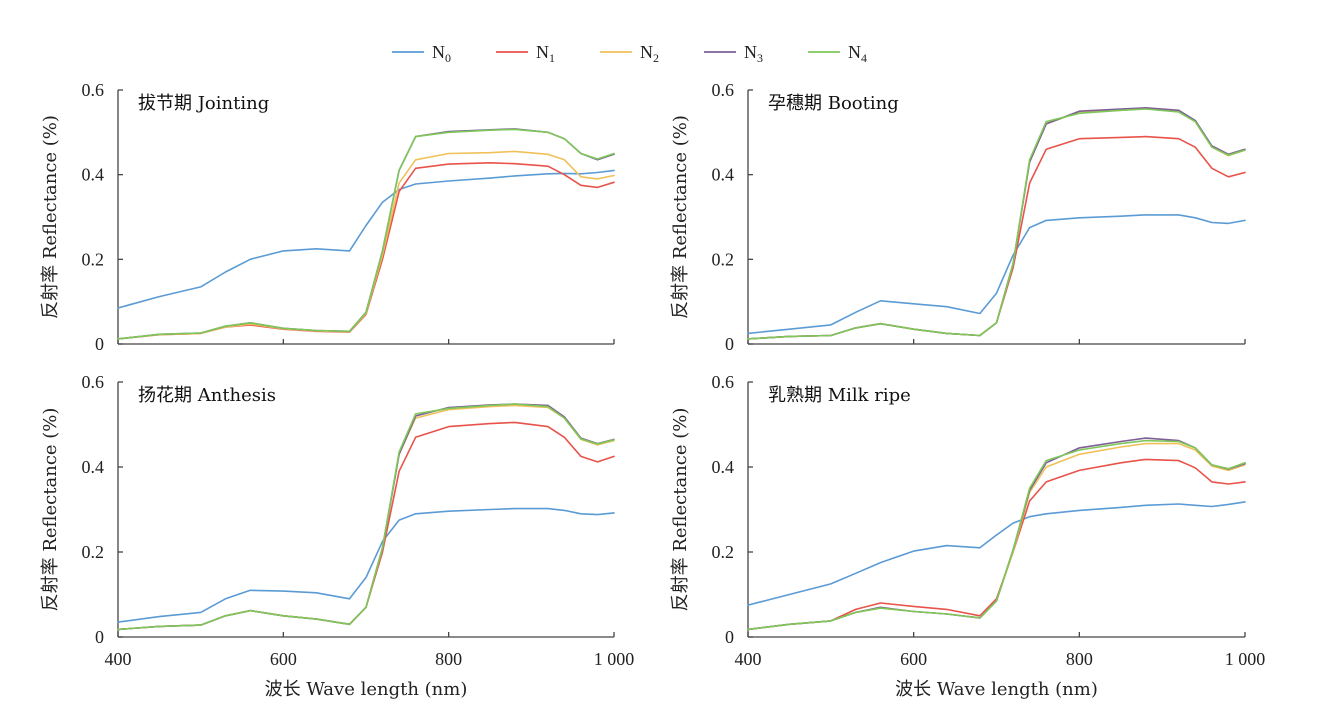 This screenshot has height=716, width=1340. Describe the element at coordinates (207, 395) in the screenshot. I see `panel-title: 扬花期 Anthesis` at that location.